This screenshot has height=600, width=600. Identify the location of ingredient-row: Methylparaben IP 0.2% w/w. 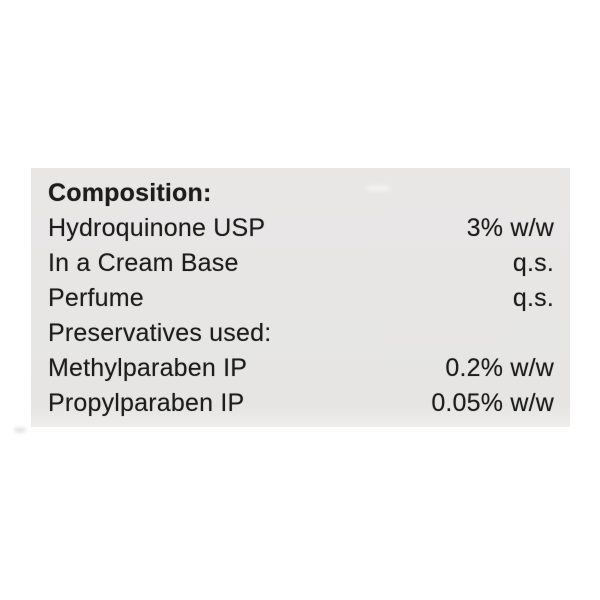
(301, 368).